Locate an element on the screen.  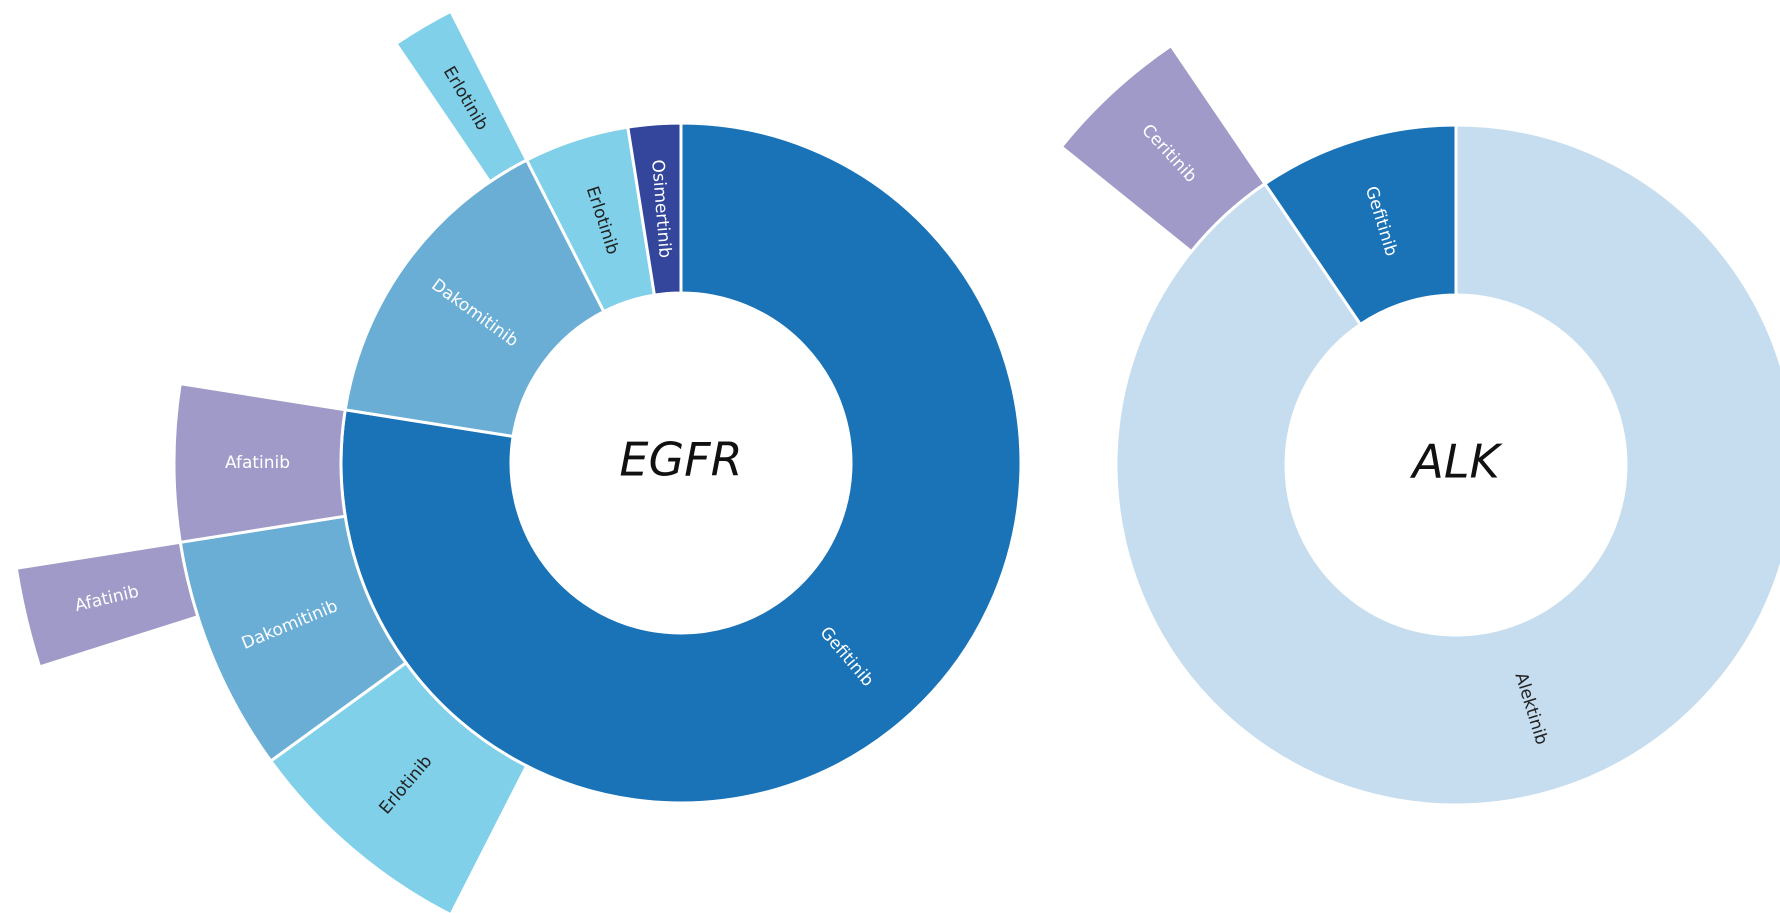
segment-label: Afatinib is located at coordinates (257, 463).